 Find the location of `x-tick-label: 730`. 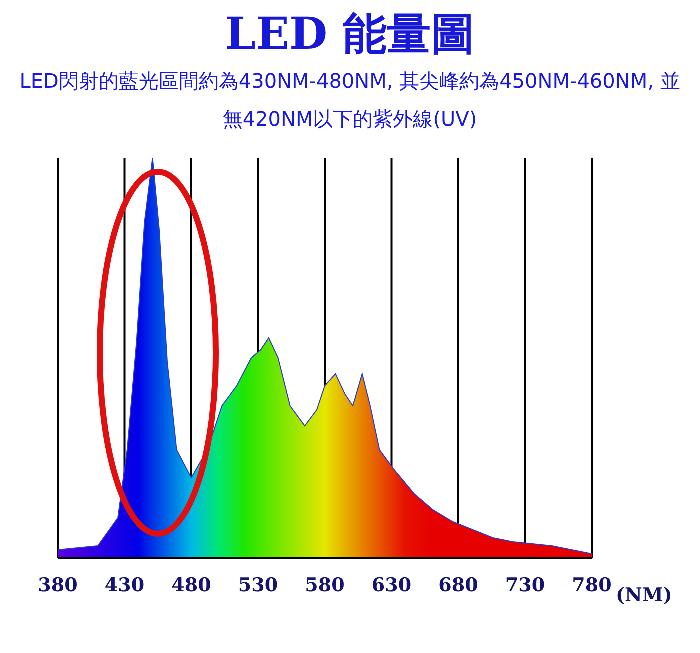

x-tick-label: 730 is located at coordinates (525, 585).